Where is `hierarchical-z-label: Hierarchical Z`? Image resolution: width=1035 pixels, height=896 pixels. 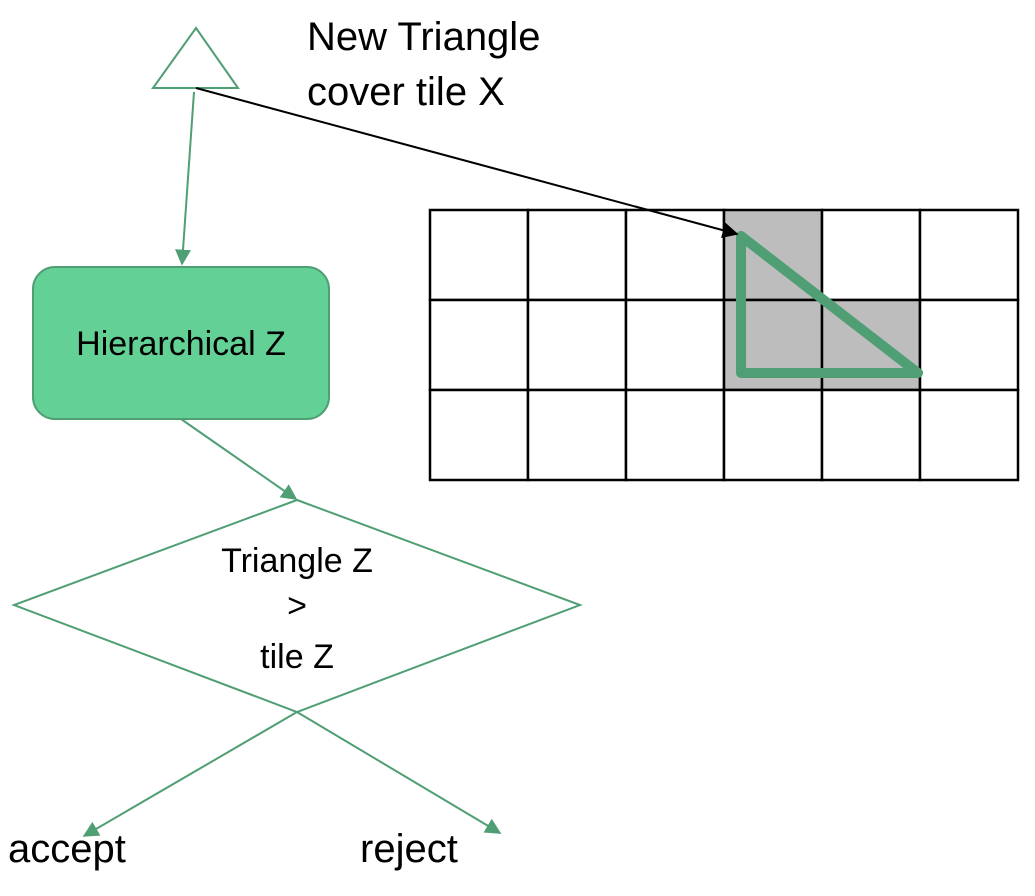
hierarchical-z-label: Hierarchical Z is located at coordinates (181, 344).